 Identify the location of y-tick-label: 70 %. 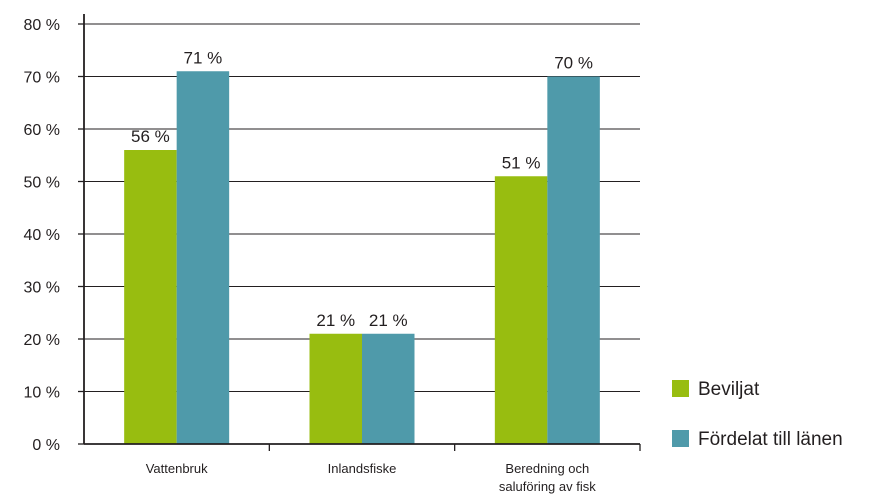
(42, 78).